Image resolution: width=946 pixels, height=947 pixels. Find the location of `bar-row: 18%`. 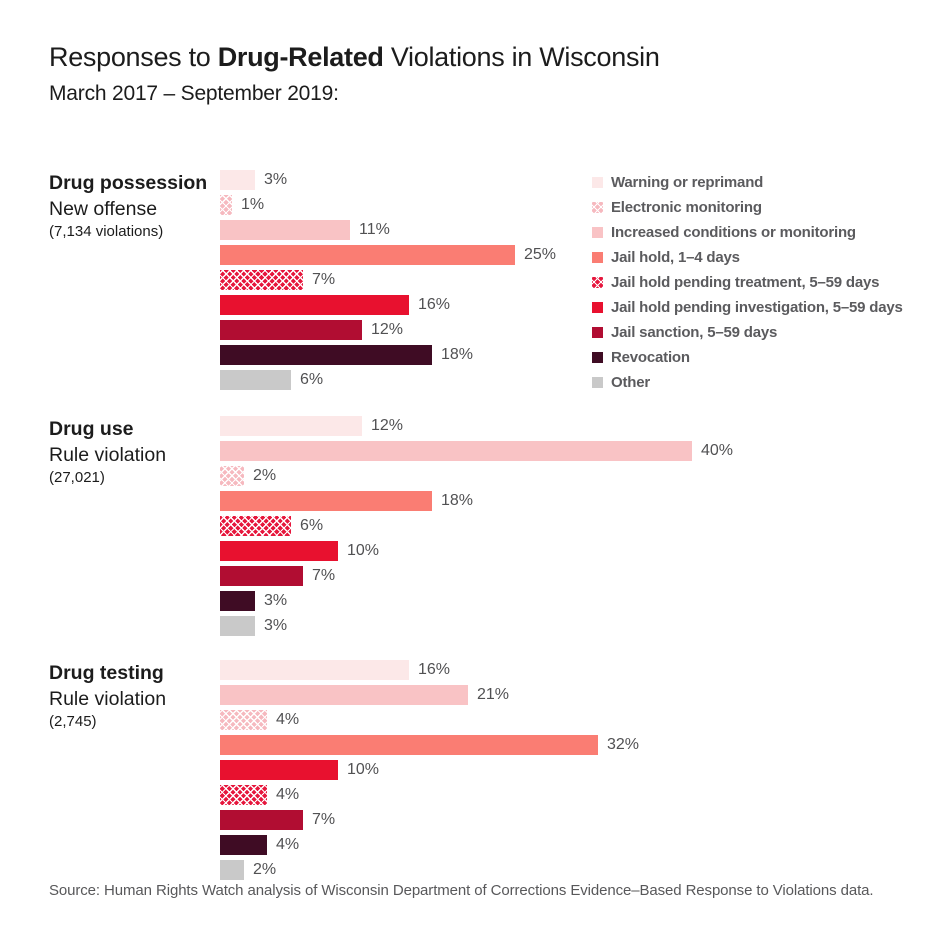

bar-row: 18% is located at coordinates (346, 501).